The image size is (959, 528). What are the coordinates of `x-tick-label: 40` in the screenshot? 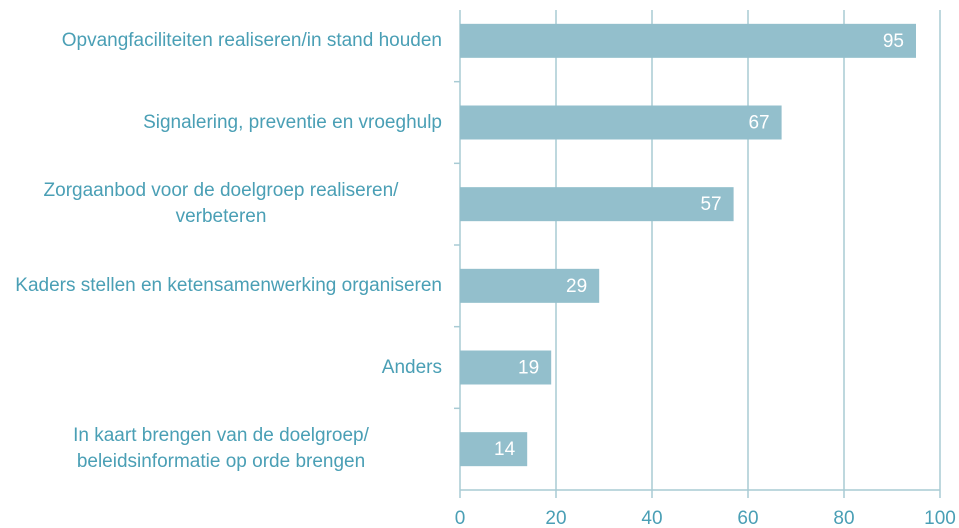 It's located at (651, 518).